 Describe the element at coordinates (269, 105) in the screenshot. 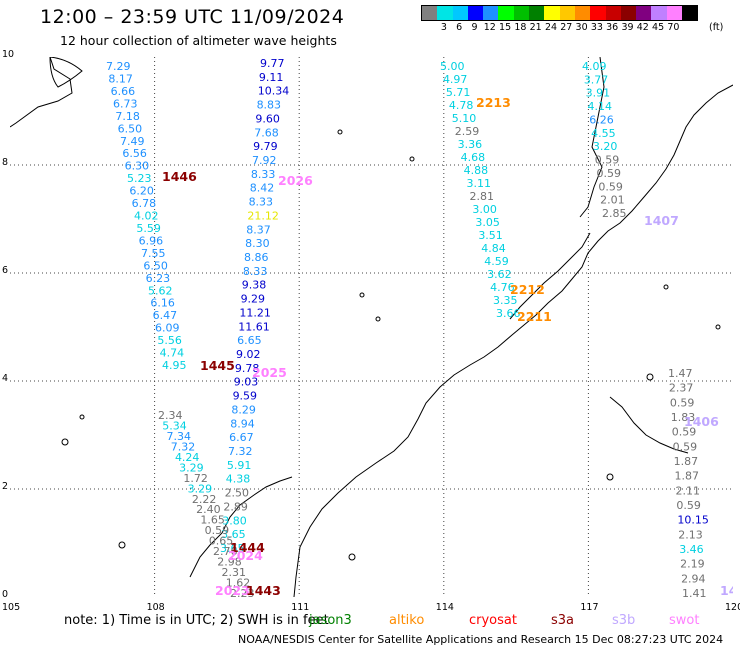

I see `track-2026-value: 8.83` at that location.